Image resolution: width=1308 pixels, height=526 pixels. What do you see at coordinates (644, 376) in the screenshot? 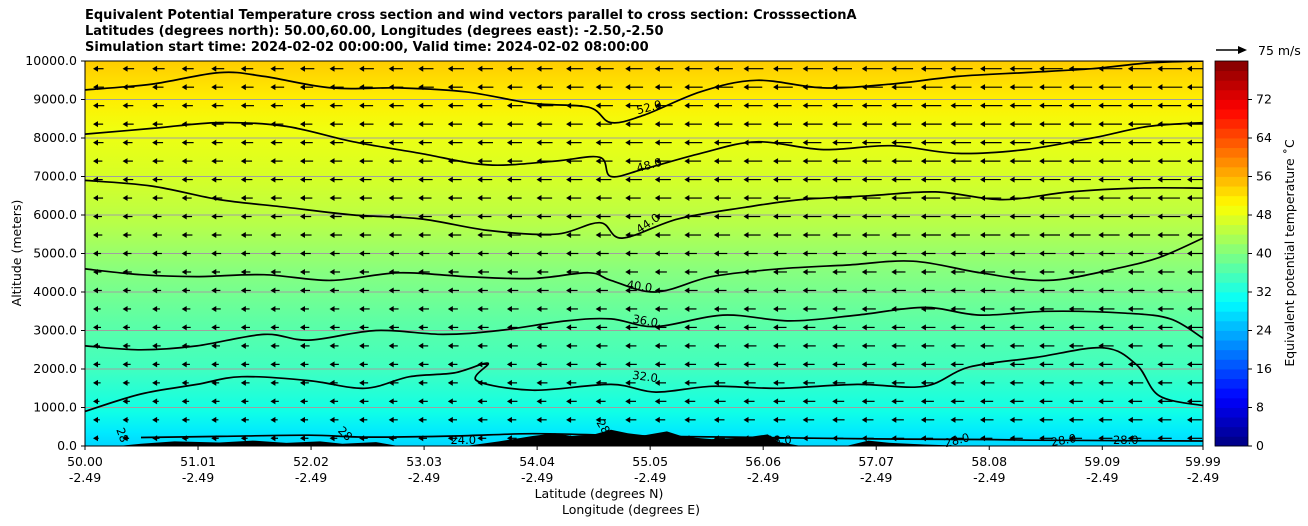
I see `contour-label: 32.0` at bounding box center [644, 376].